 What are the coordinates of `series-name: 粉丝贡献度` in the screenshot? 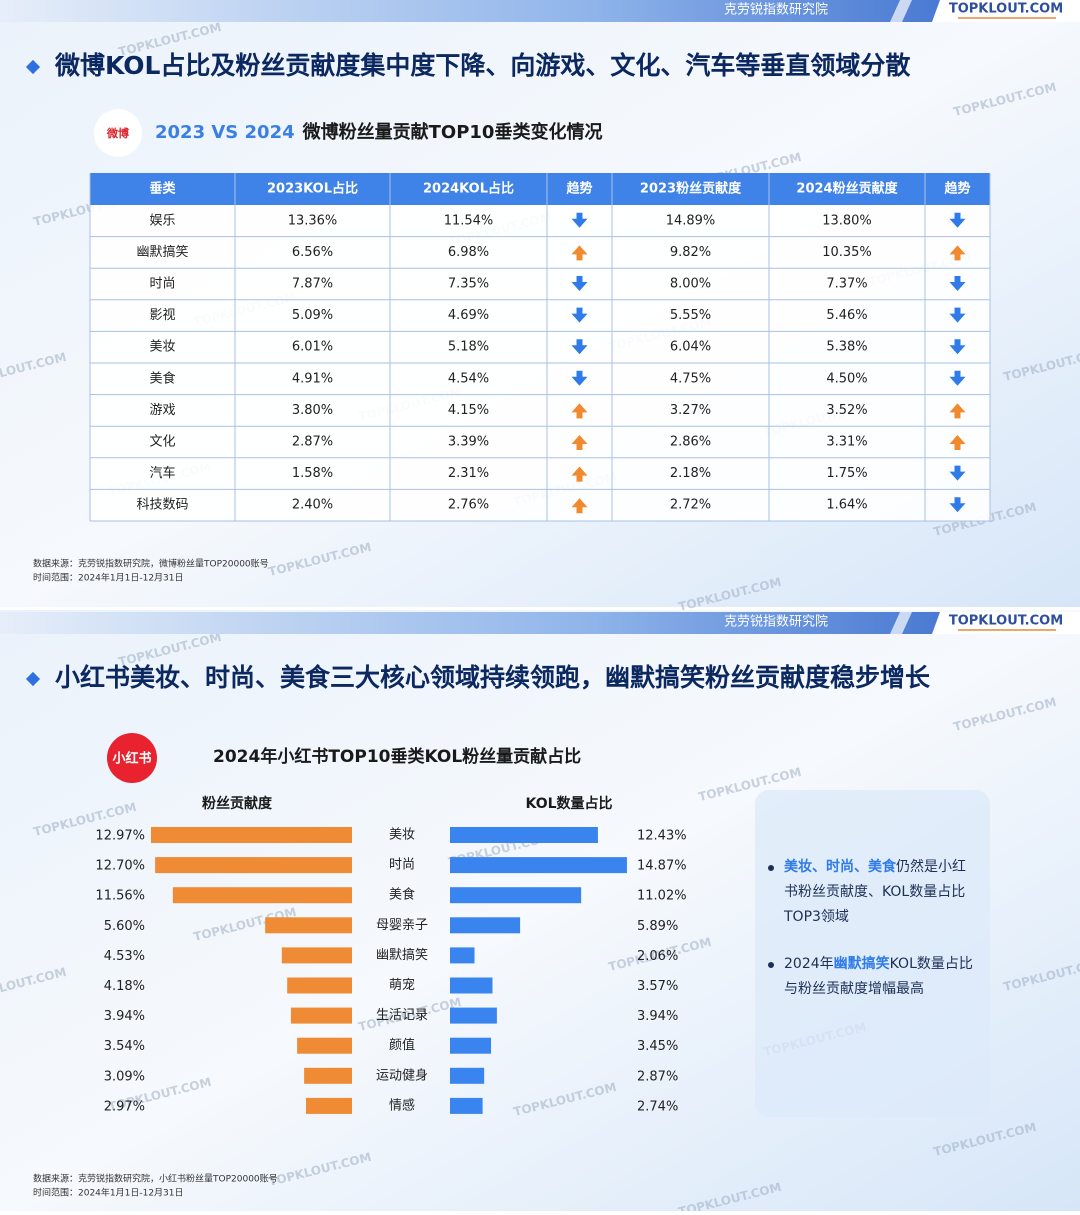 It's located at (237, 803).